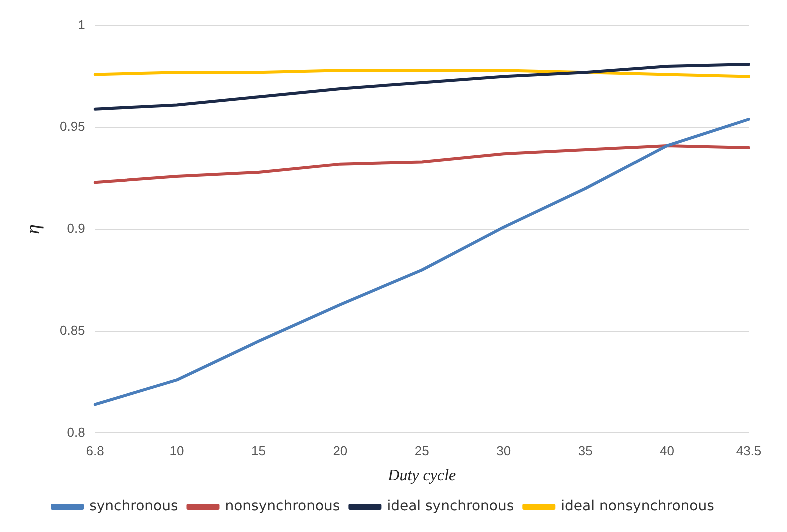 Image resolution: width=787 pixels, height=532 pixels. What do you see at coordinates (73, 330) in the screenshot?
I see `y-tick-label: 0.85` at bounding box center [73, 330].